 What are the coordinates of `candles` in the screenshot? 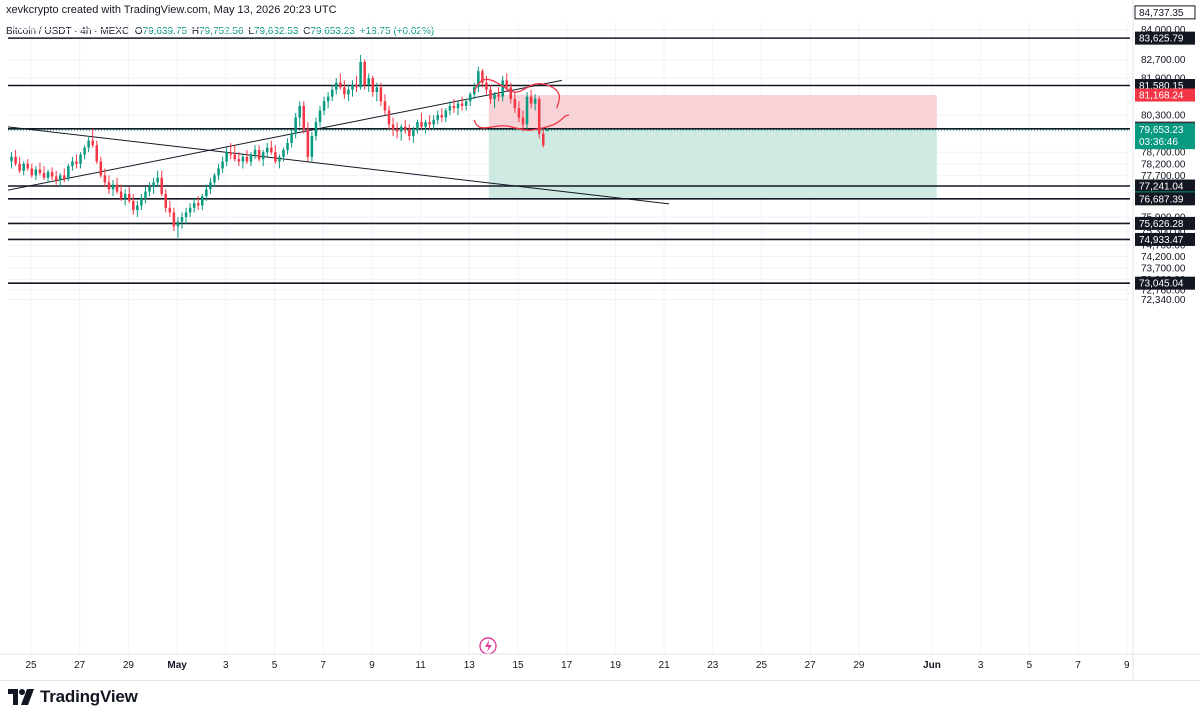 It's located at (279, 146).